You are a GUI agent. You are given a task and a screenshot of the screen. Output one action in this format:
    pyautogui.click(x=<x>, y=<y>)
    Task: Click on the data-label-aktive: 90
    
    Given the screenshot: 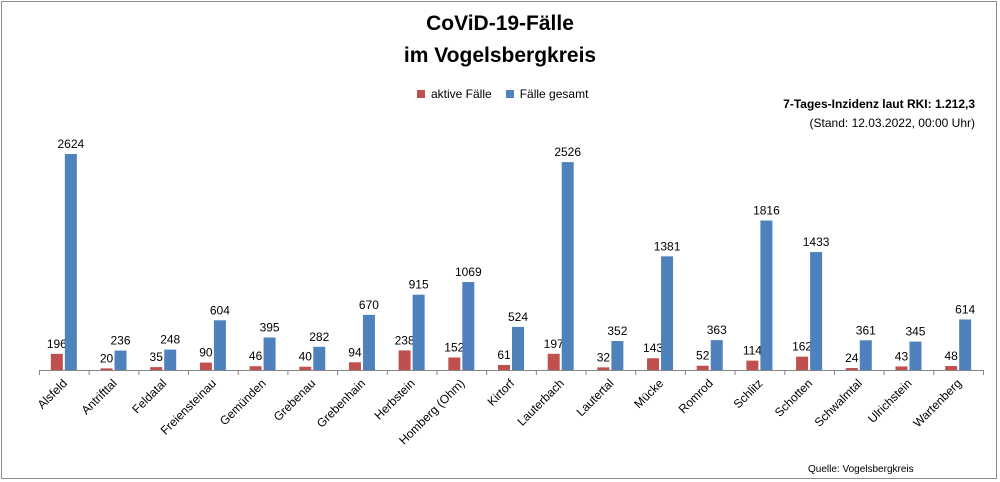 What is the action you would take?
    pyautogui.click(x=206, y=353)
    